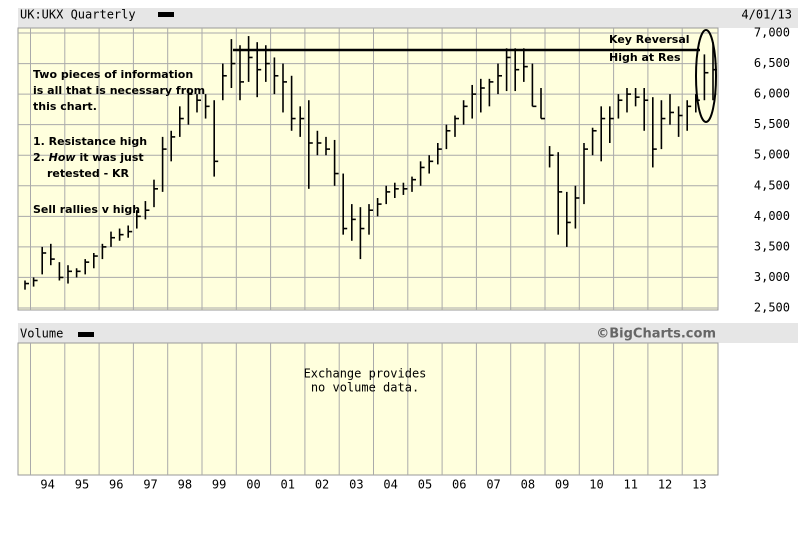 Image resolution: width=800 pixels, height=548 pixels. What do you see at coordinates (47, 485) in the screenshot?
I see `x-tick-label: 94` at bounding box center [47, 485].